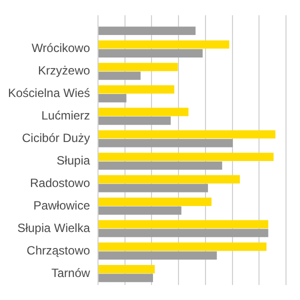  What do you see at coordinates (58, 250) in the screenshot?
I see `y-tick-label: Chrząstowo` at bounding box center [58, 250].